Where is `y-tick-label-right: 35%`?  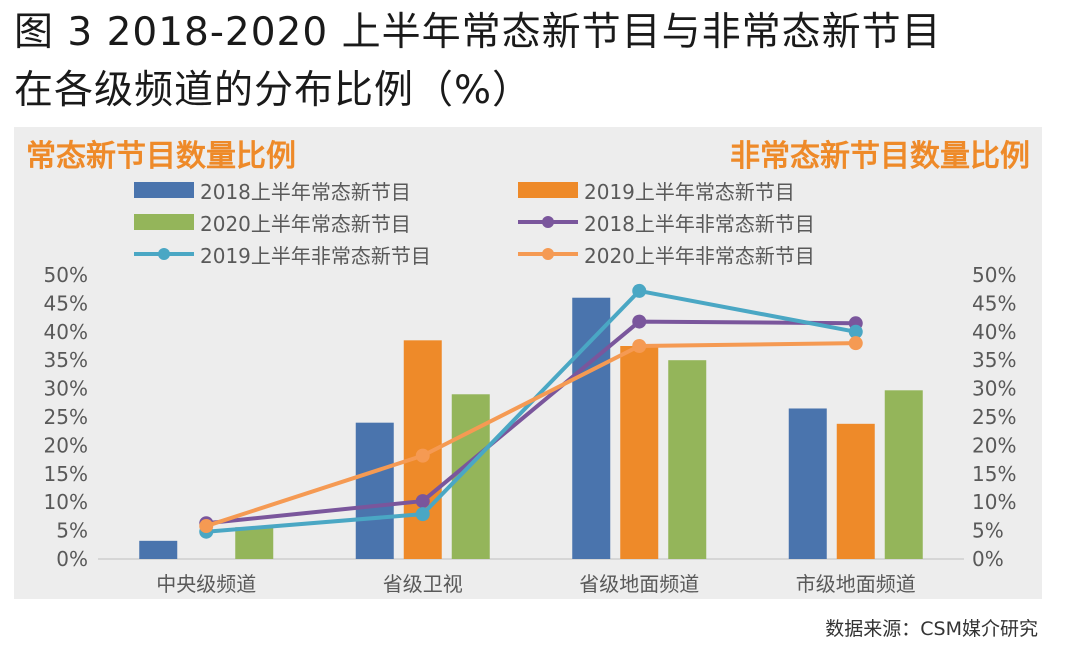
y-tick-label-right: 35% is located at coordinates (994, 360).